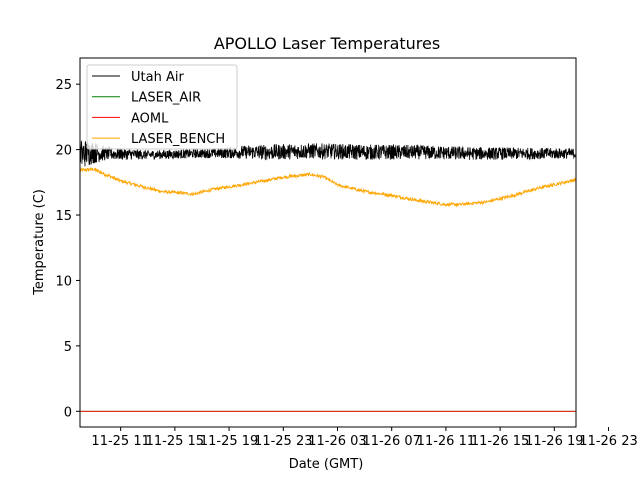 This screenshot has height=480, width=640. I want to click on x-tick-label: 11-25 23, so click(283, 441).